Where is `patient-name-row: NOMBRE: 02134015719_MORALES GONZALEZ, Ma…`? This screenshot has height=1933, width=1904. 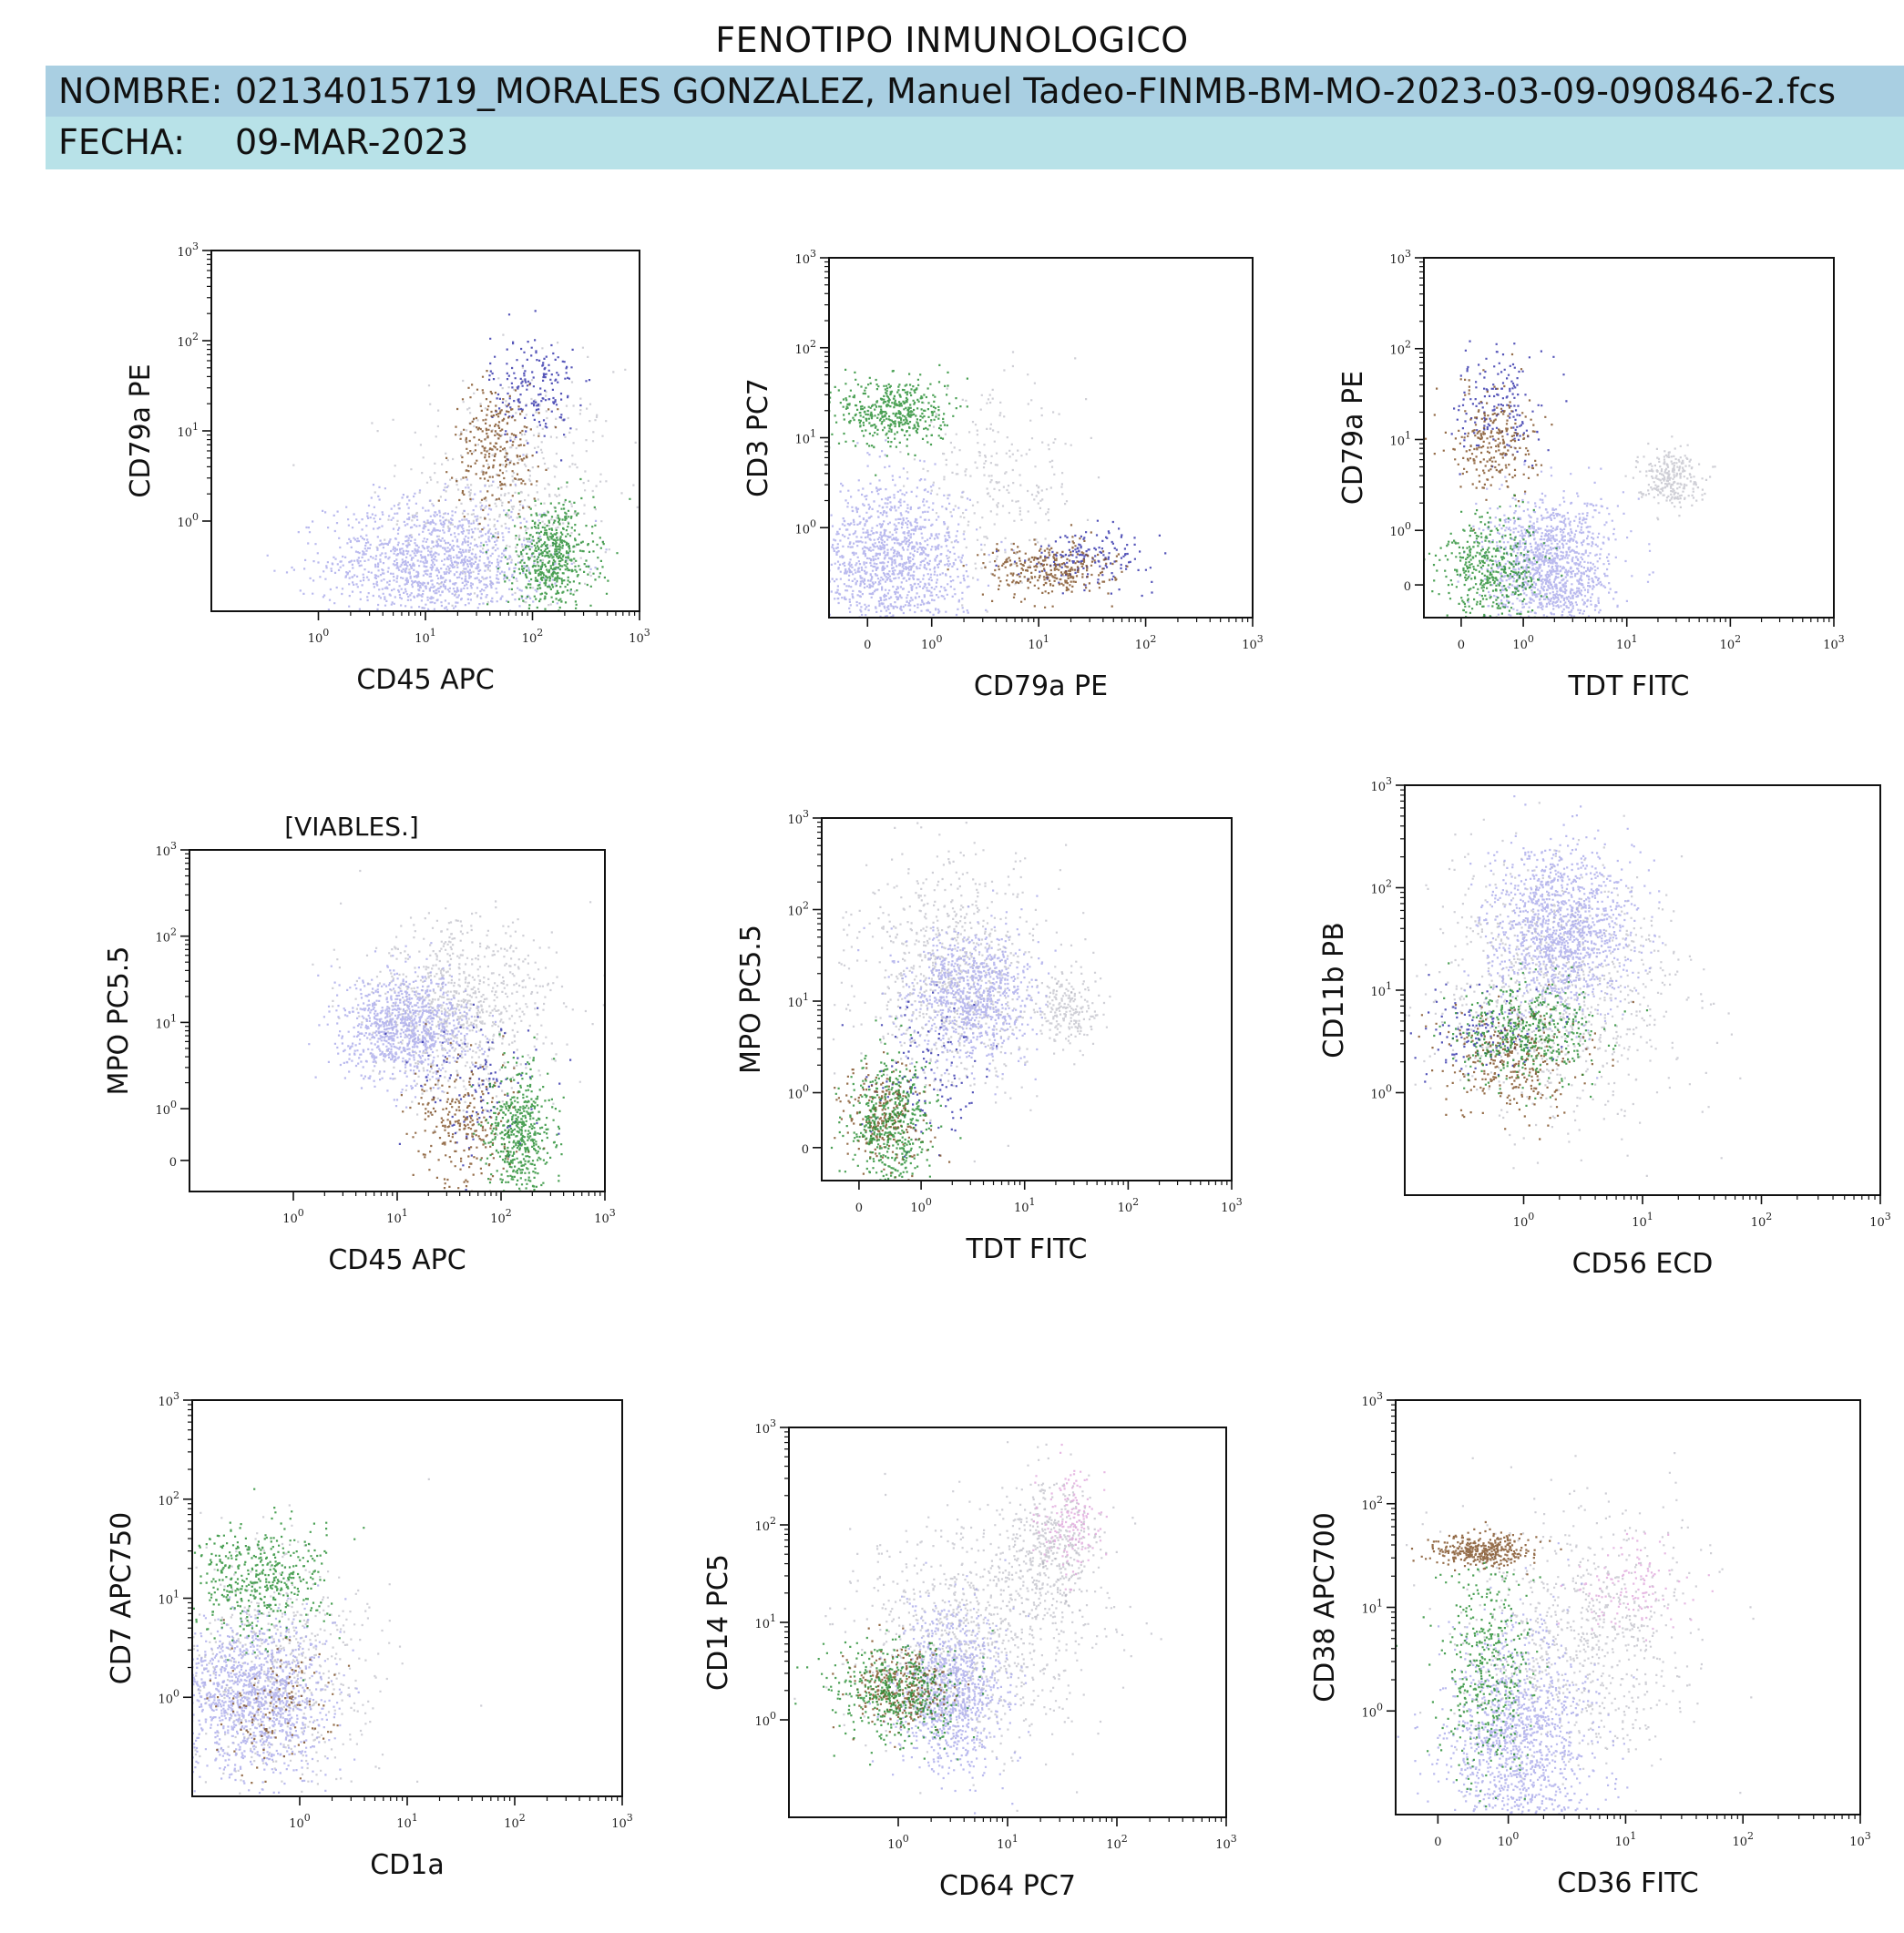
patient-name-row: NOMBRE: 02134015719_MORALES GONZALEZ, Ma… is located at coordinates (975, 91).